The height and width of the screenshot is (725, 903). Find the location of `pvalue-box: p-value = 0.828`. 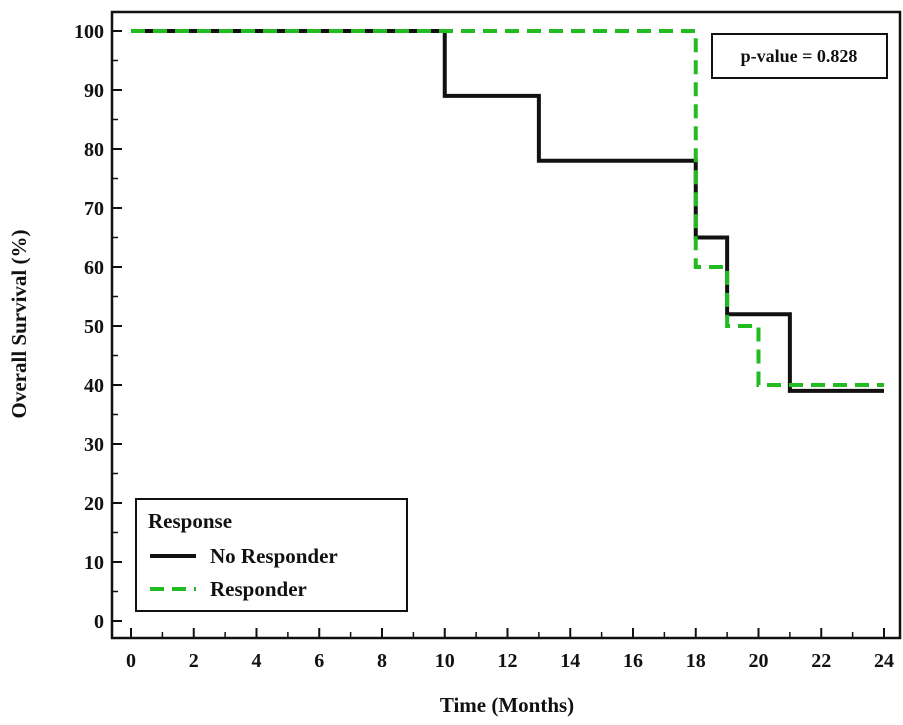

pvalue-box: p-value = 0.828 is located at coordinates (799, 56).